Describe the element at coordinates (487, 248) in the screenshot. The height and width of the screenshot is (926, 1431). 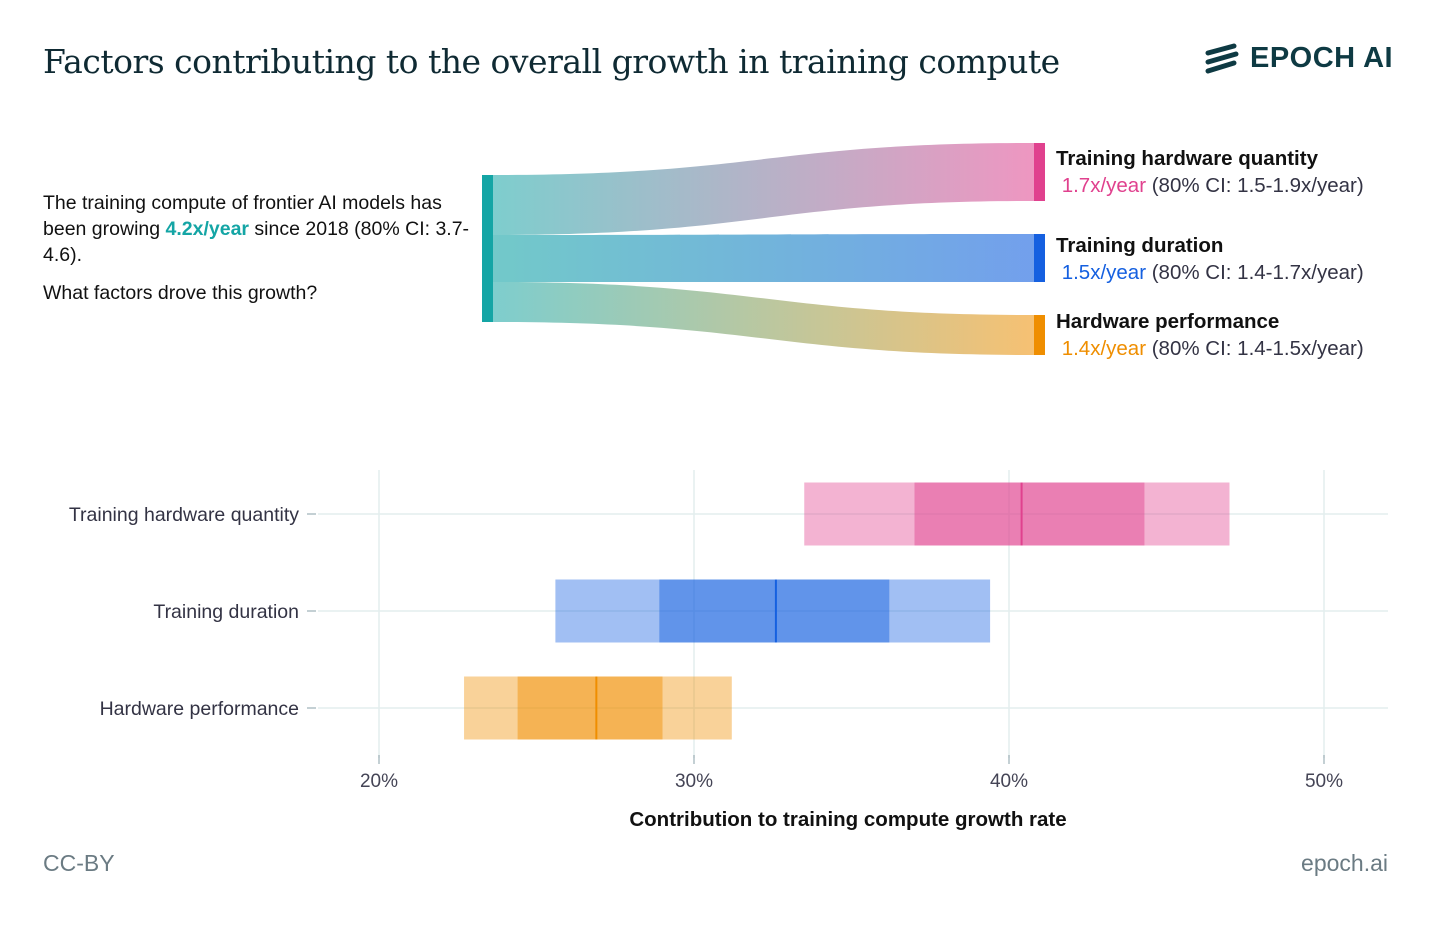
I see `source-node` at that location.